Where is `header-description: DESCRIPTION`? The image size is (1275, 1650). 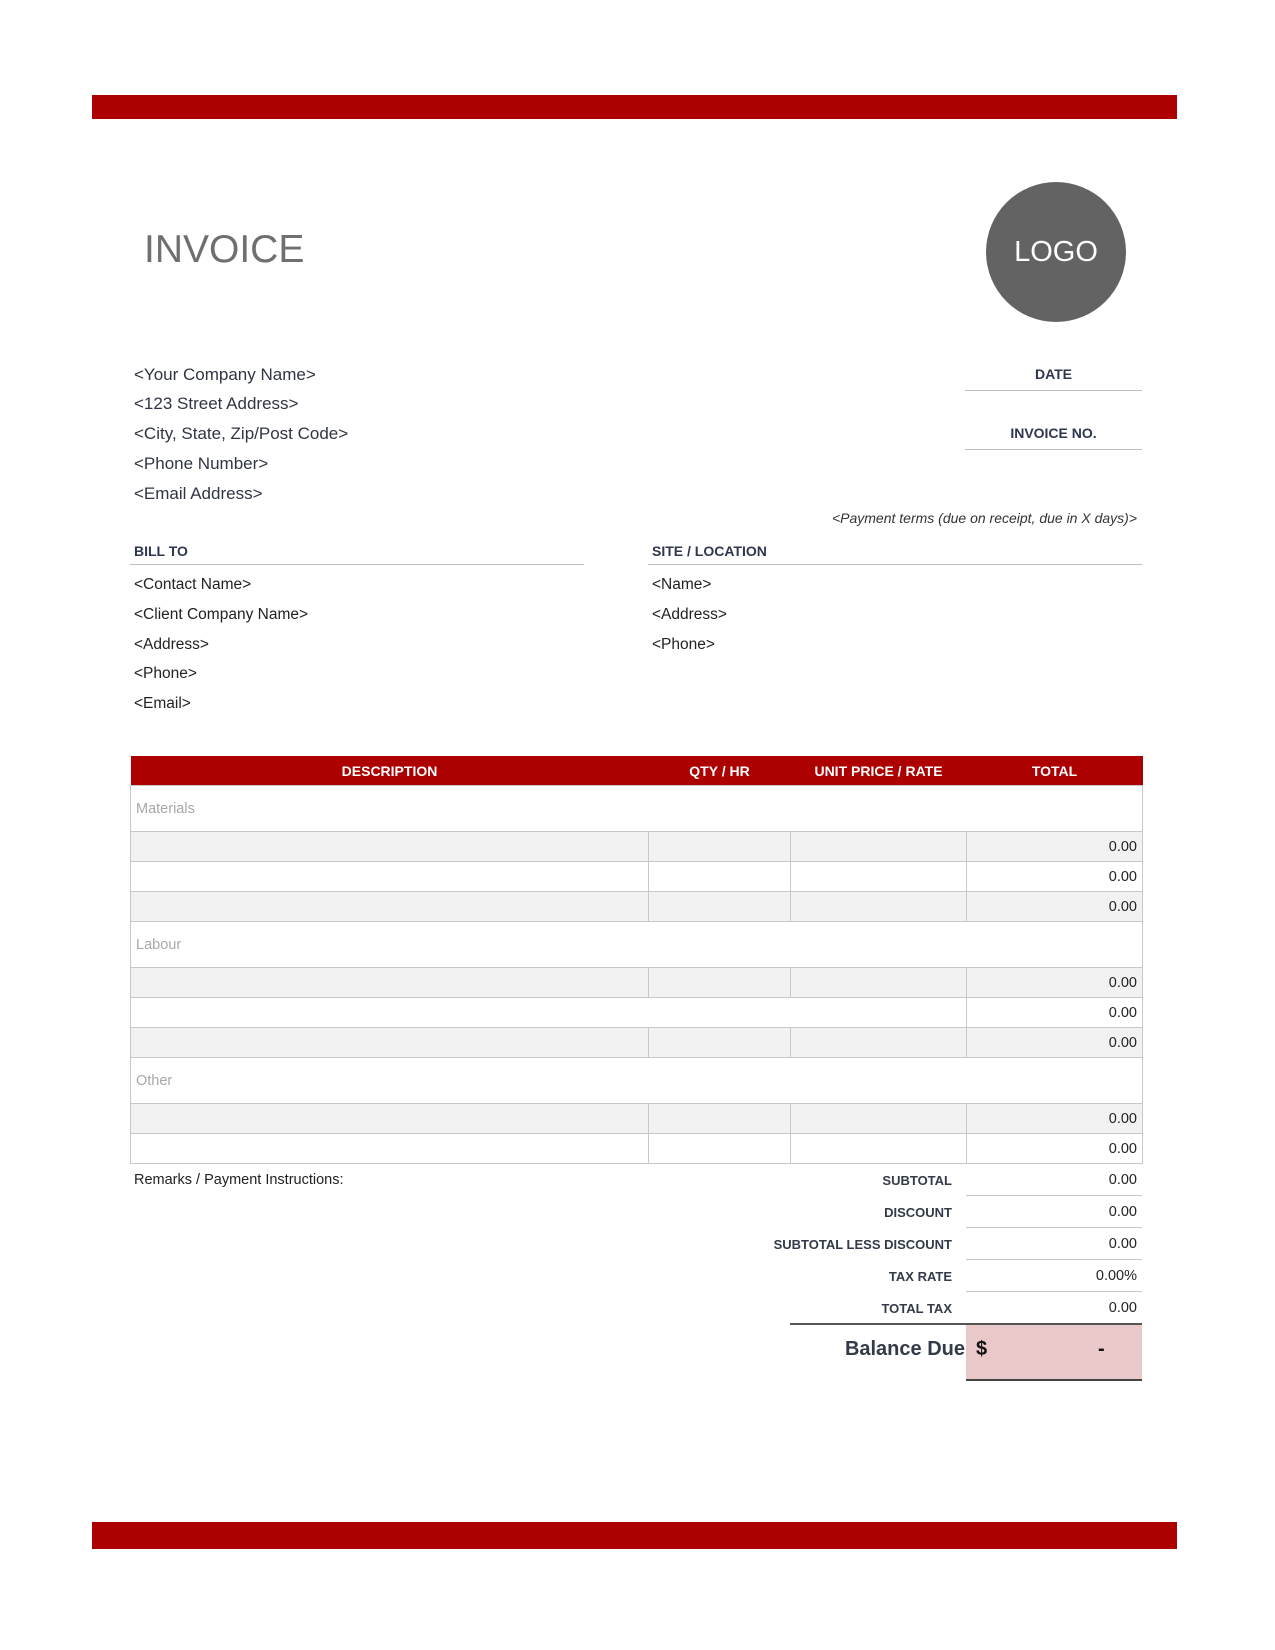
header-description: DESCRIPTION is located at coordinates (389, 771).